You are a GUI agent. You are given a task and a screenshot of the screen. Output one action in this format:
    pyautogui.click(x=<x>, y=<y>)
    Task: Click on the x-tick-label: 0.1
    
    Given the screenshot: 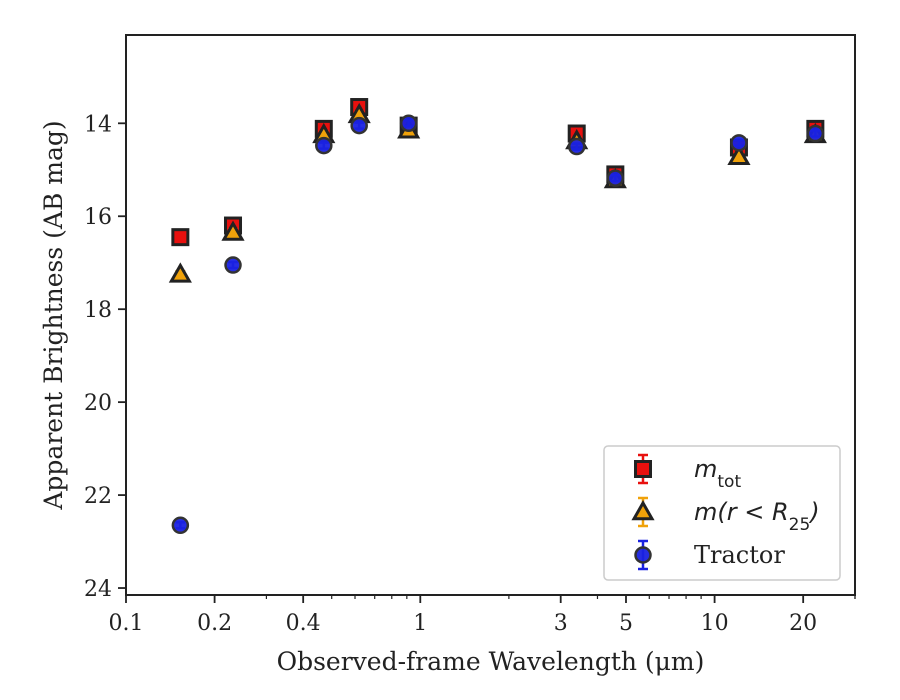 What is the action you would take?
    pyautogui.click(x=126, y=623)
    